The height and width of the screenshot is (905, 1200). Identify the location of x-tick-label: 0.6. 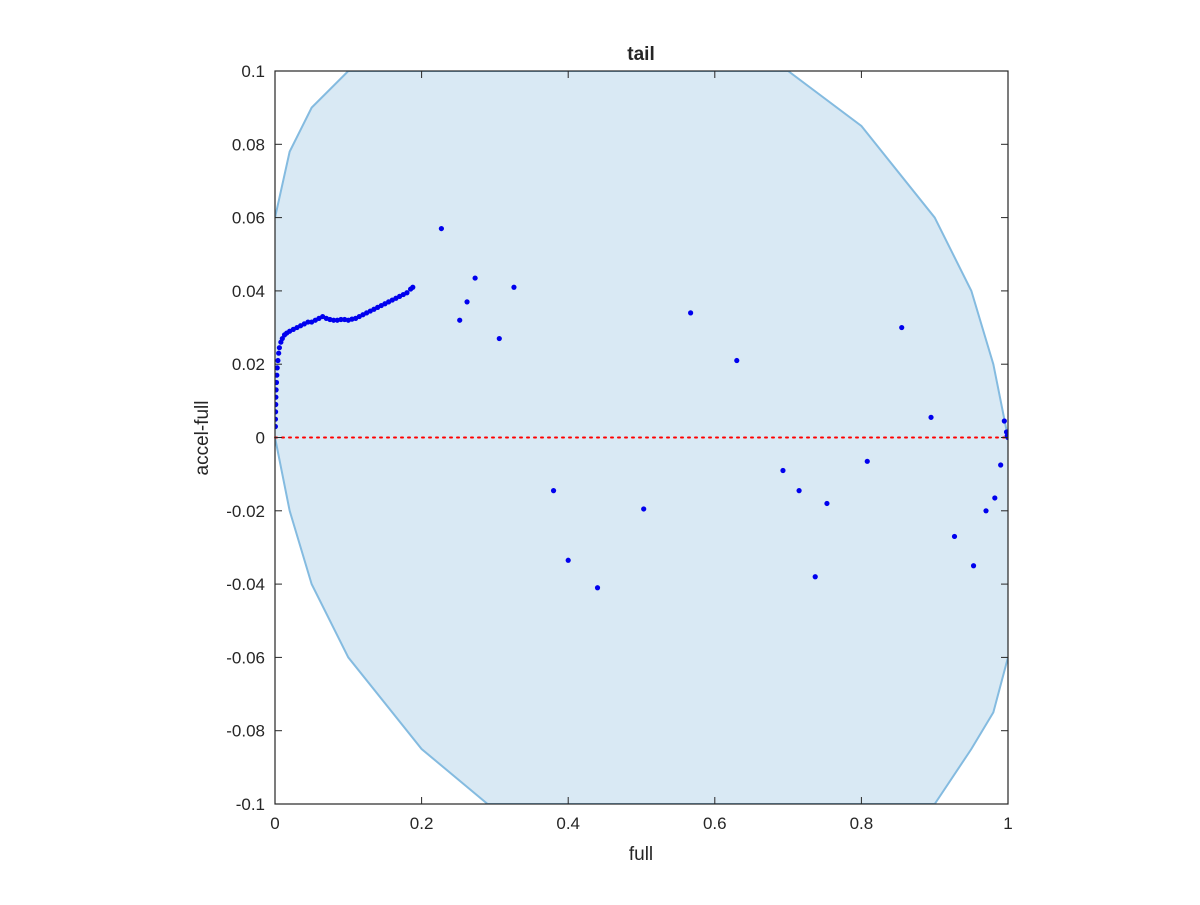
(715, 823).